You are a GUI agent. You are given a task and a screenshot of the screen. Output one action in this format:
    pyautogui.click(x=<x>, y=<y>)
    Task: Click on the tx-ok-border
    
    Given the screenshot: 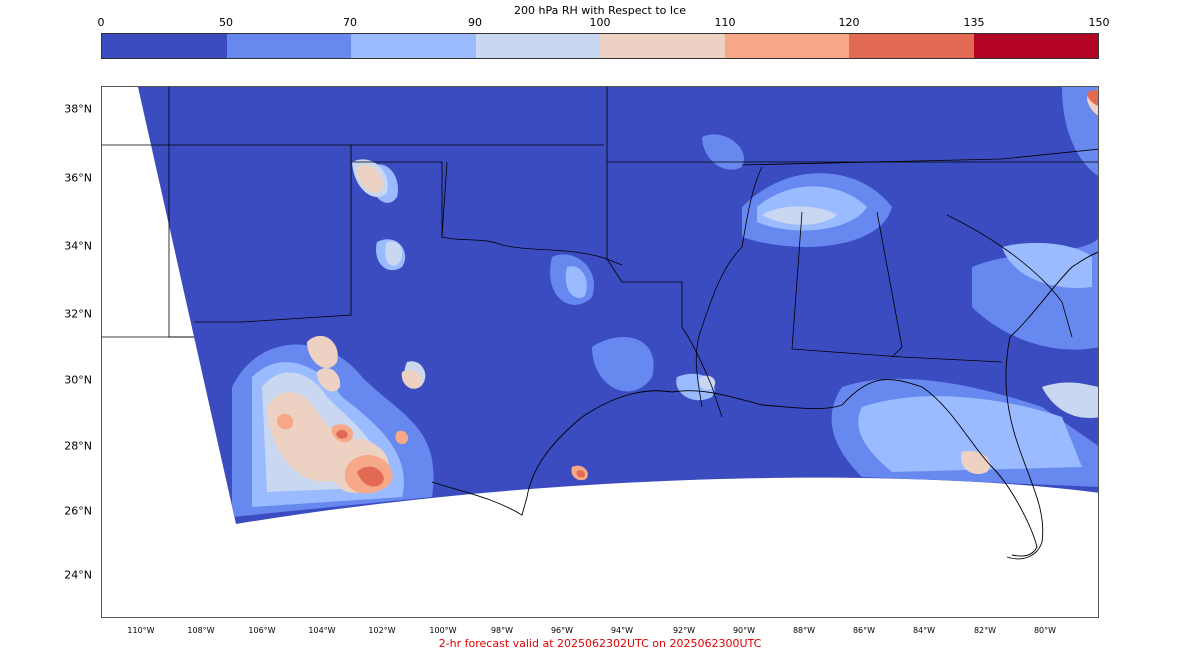 What is the action you would take?
    pyautogui.click(x=524, y=173)
    